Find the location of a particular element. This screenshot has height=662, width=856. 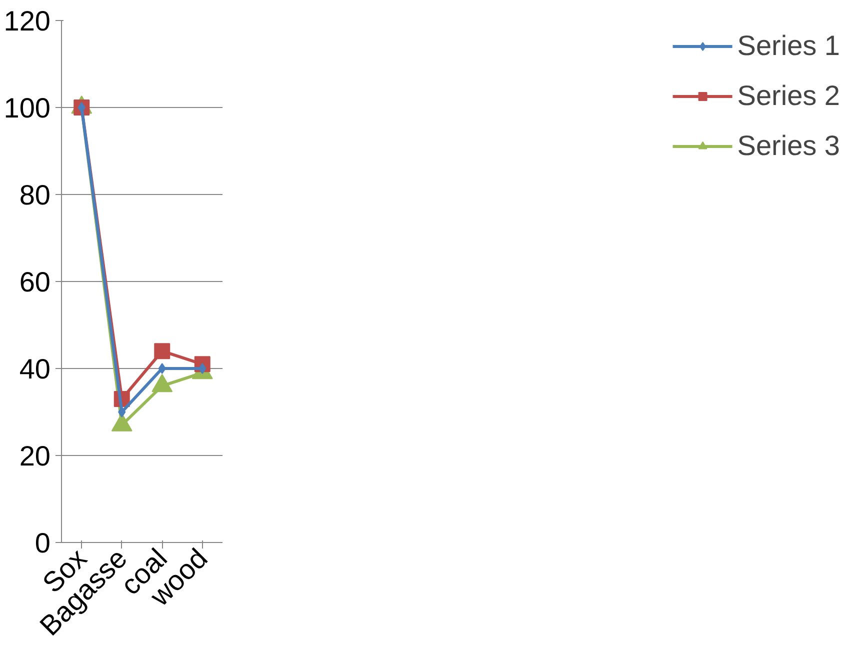

y-tick-label: 20 is located at coordinates (35, 456).